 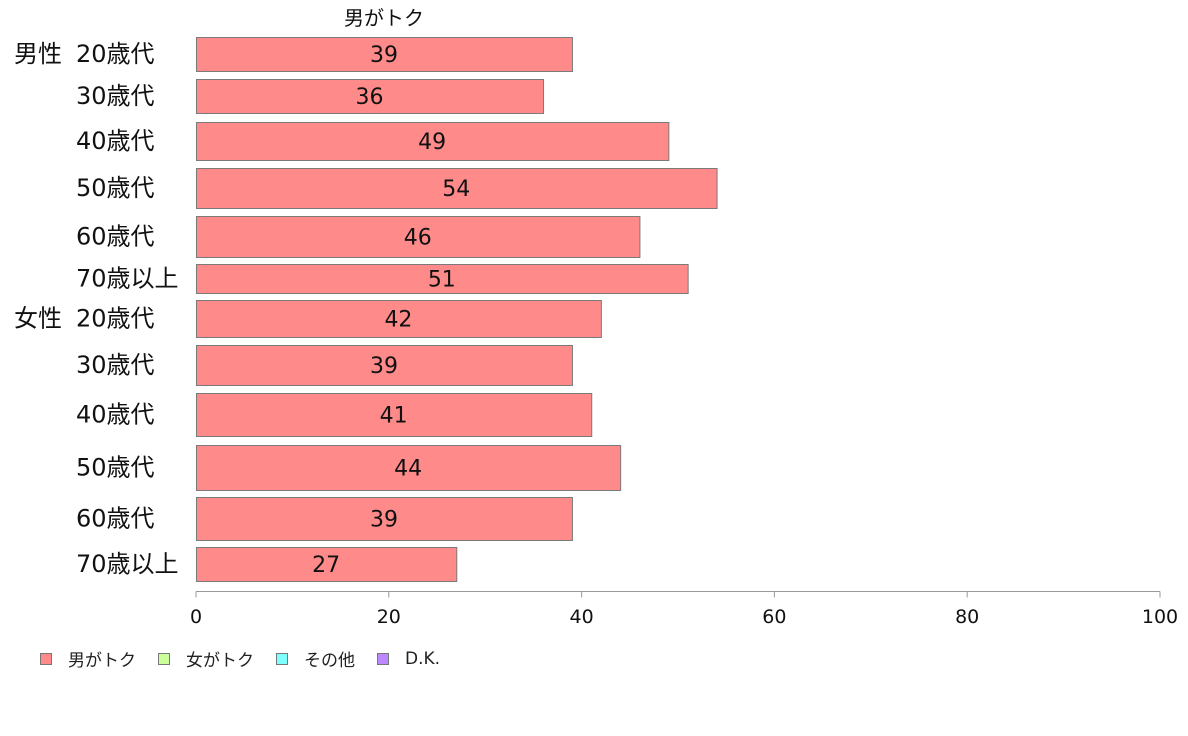 I want to click on x-tick-label: 40, so click(x=582, y=617).